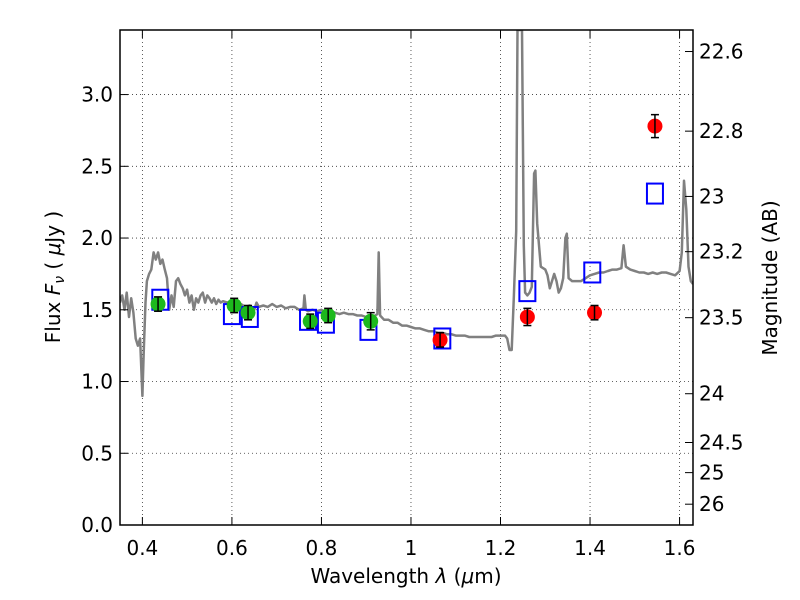  I want to click on x-tick-label: 0.4, so click(142, 548).